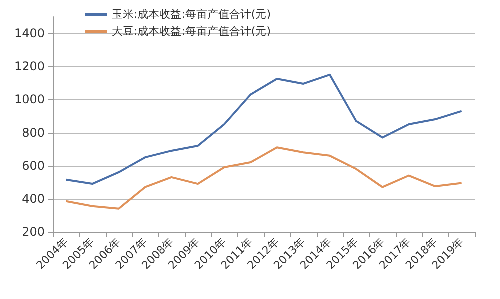 Image resolution: width=500 pixels, height=299 pixels. What do you see at coordinates (29, 67) in the screenshot?
I see `y-tick-label: 1200` at bounding box center [29, 67].